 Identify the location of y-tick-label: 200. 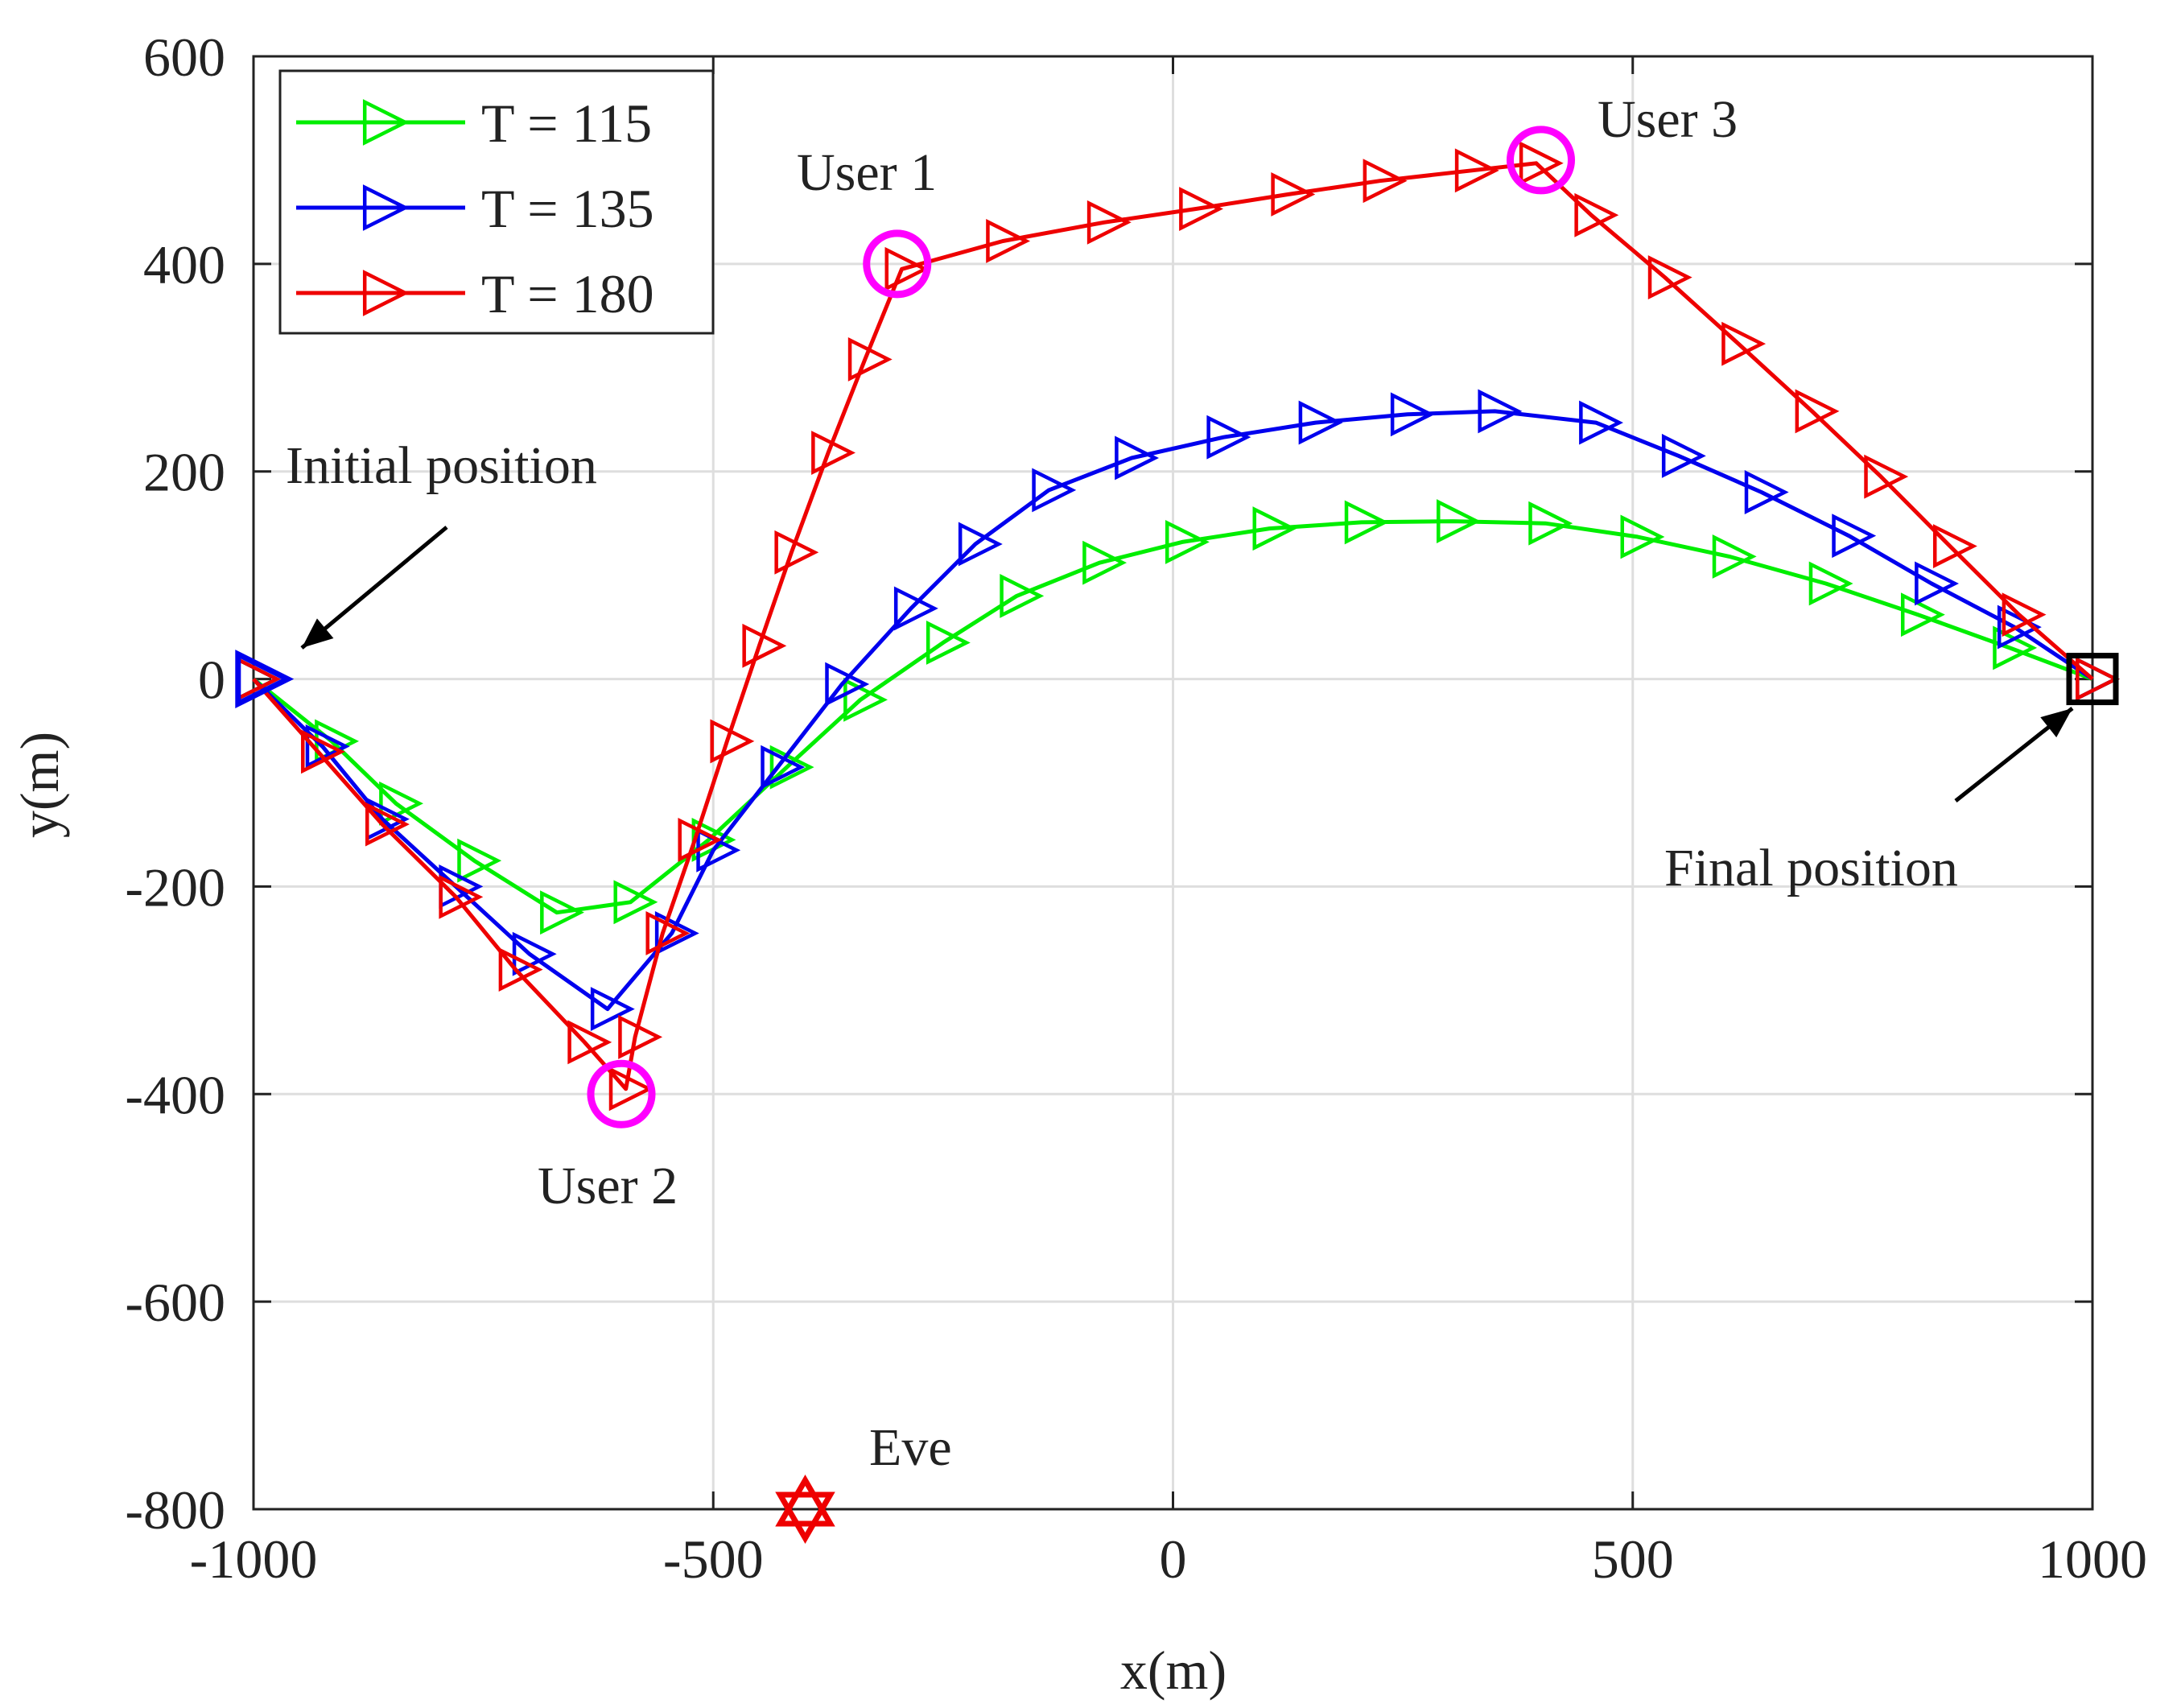
(184, 472).